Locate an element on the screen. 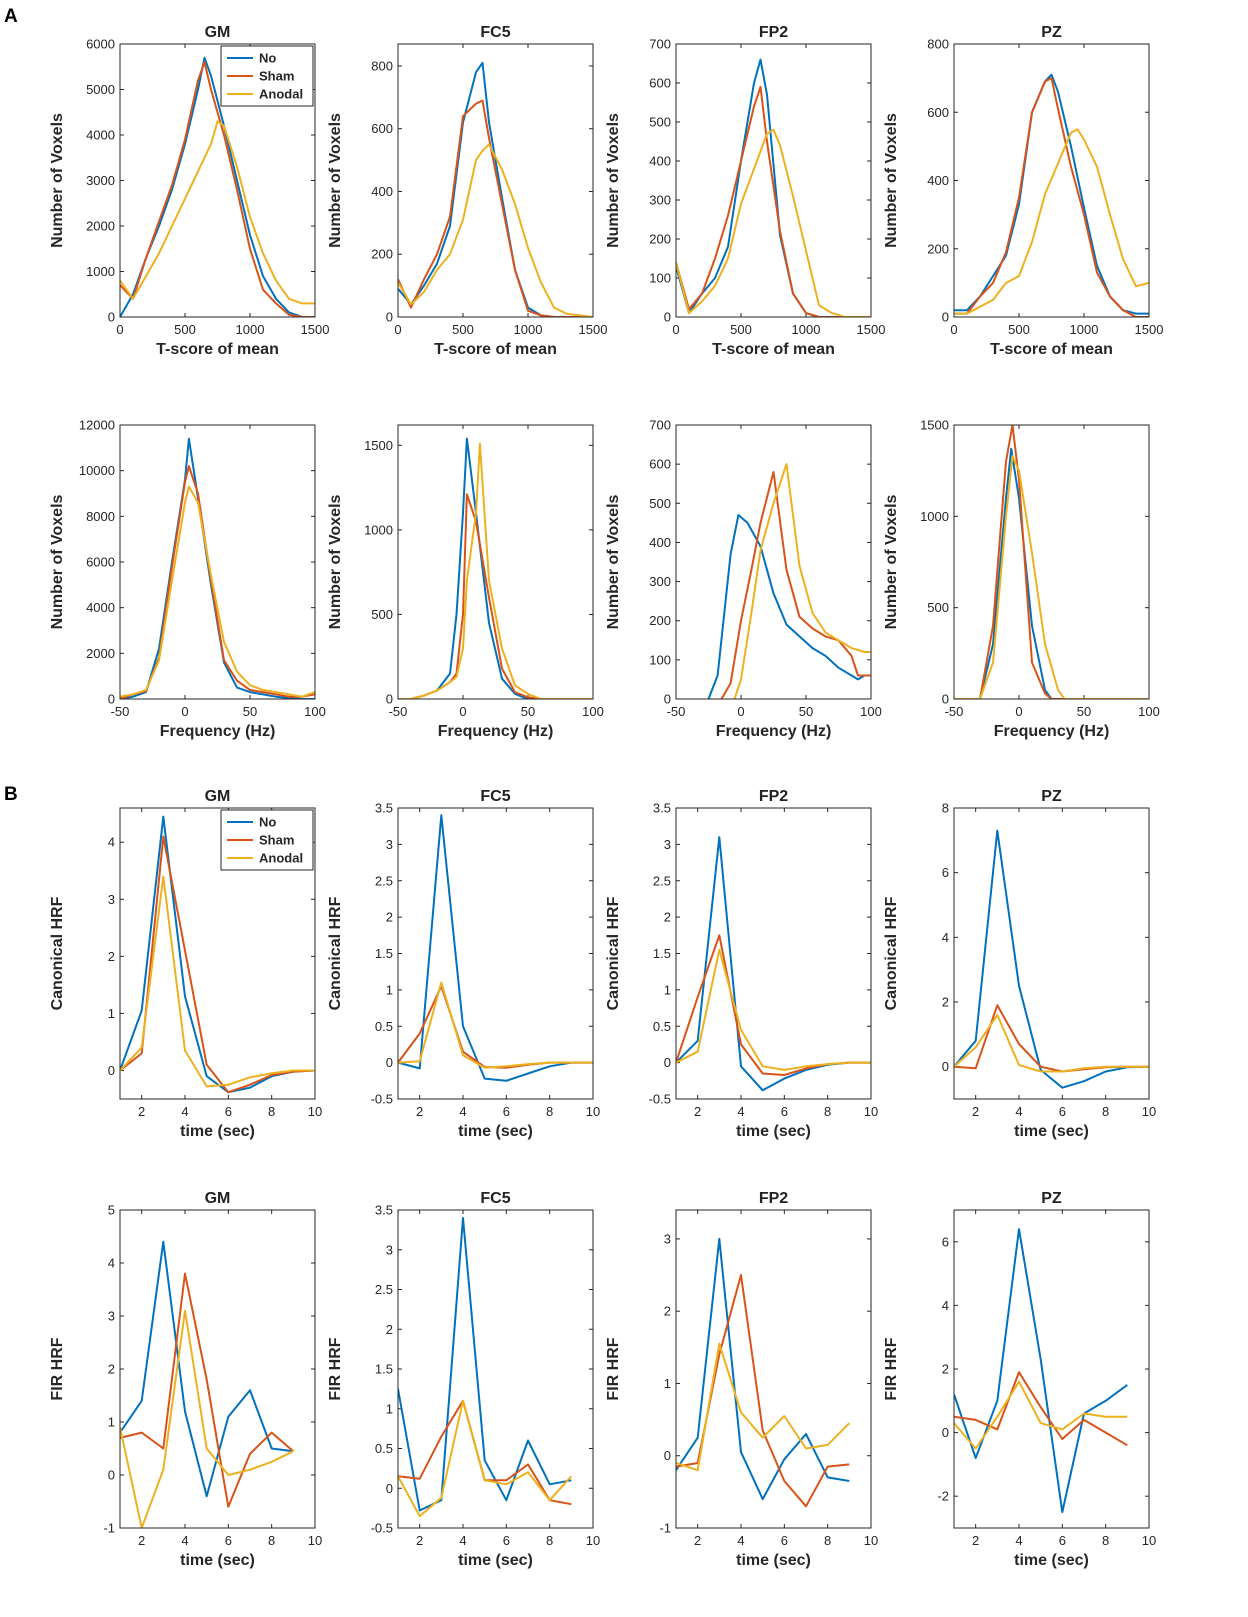 The image size is (1248, 1617). y-tick-label: 500 is located at coordinates (660, 122).